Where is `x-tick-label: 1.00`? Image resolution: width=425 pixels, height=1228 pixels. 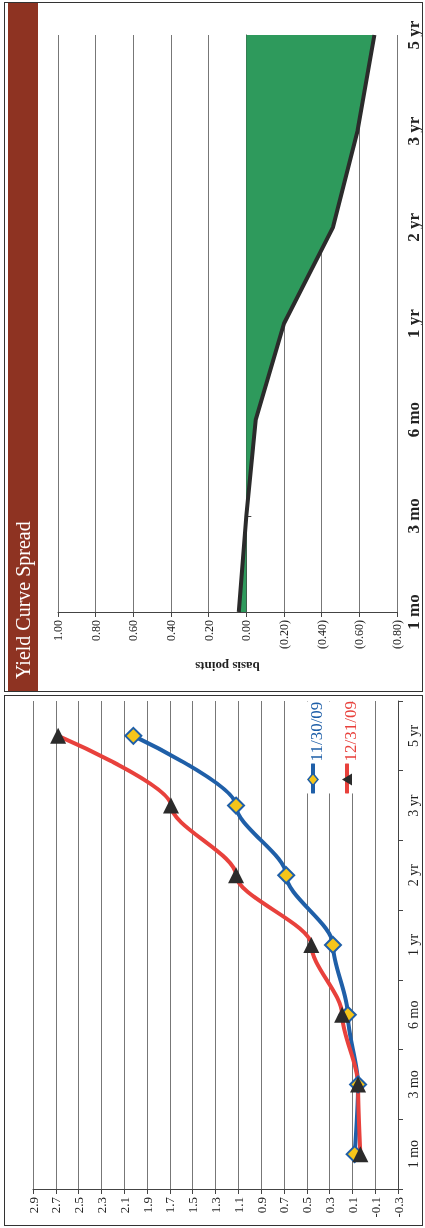
x-tick-label: 1.00 is located at coordinates (58, 630).